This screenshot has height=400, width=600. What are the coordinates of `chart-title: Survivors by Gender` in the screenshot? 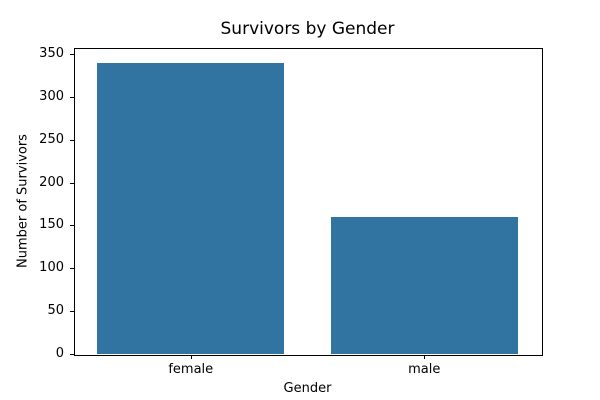 It's located at (307, 29).